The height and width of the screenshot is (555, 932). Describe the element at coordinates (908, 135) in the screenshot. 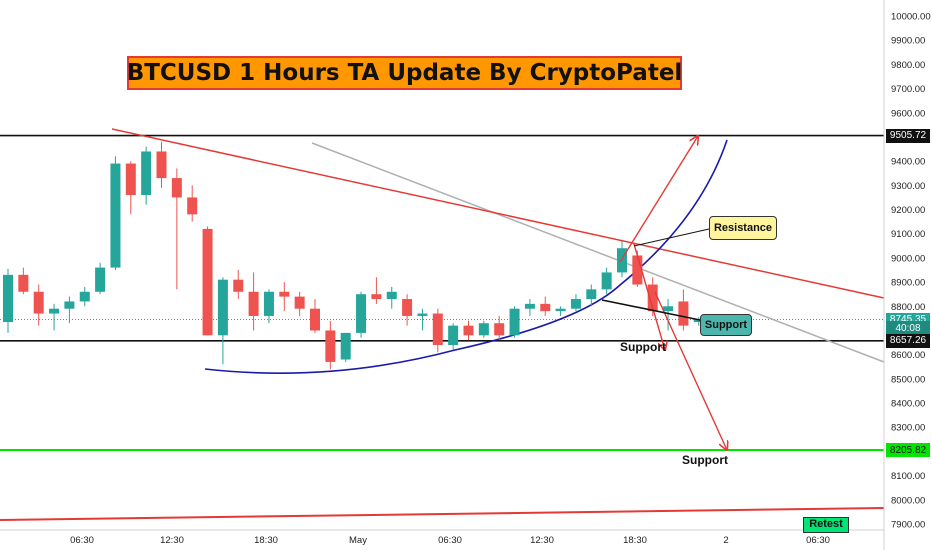

I see `price-tag: 9505.72` at that location.